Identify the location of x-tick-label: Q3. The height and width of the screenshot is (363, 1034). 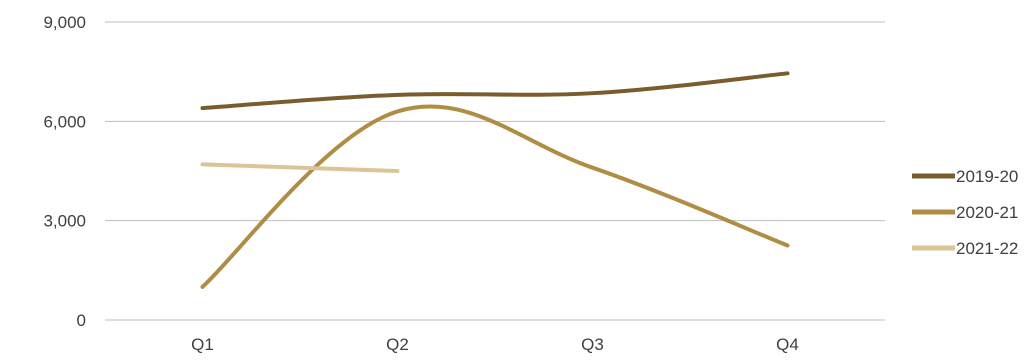
(592, 344).